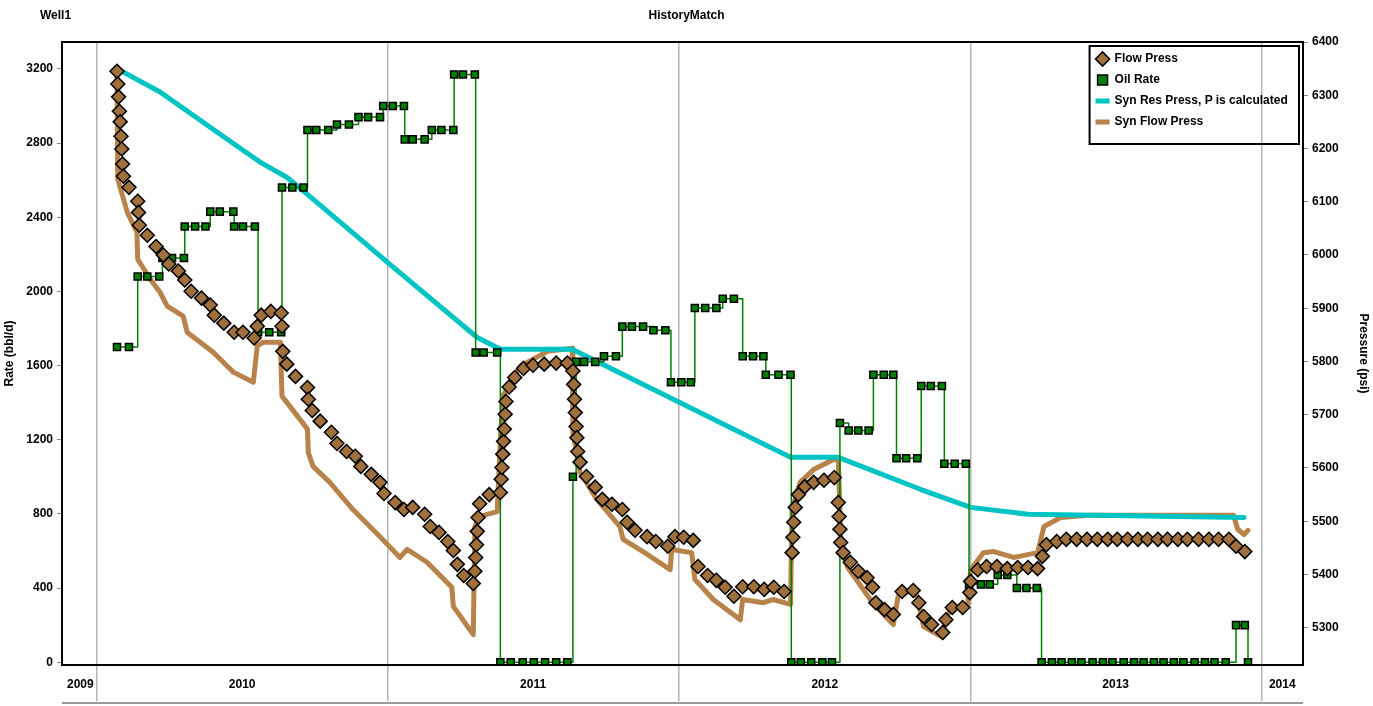 The image size is (1373, 706). I want to click on legend-label: Flow Press, so click(1146, 58).